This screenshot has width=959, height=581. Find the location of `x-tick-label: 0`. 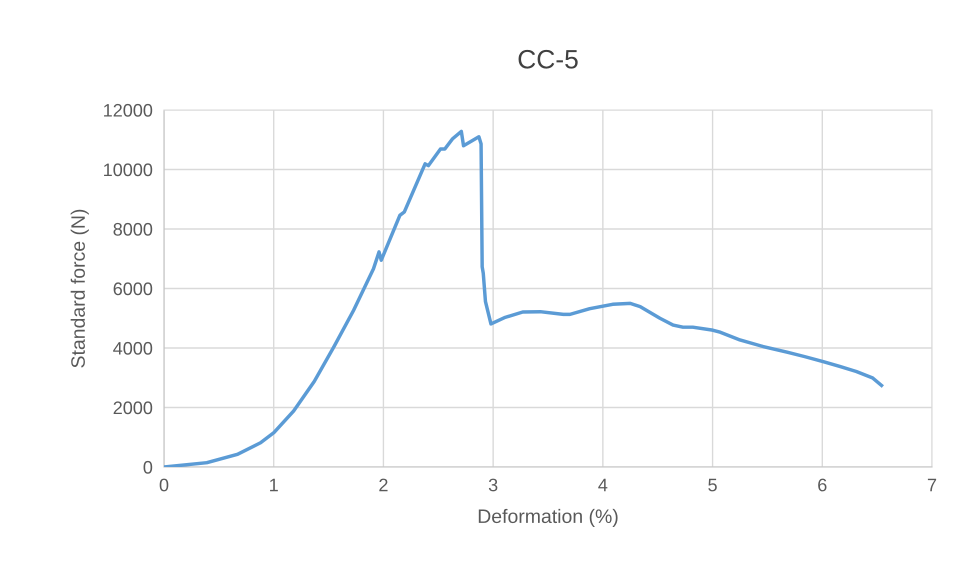

x-tick-label: 0 is located at coordinates (164, 485).